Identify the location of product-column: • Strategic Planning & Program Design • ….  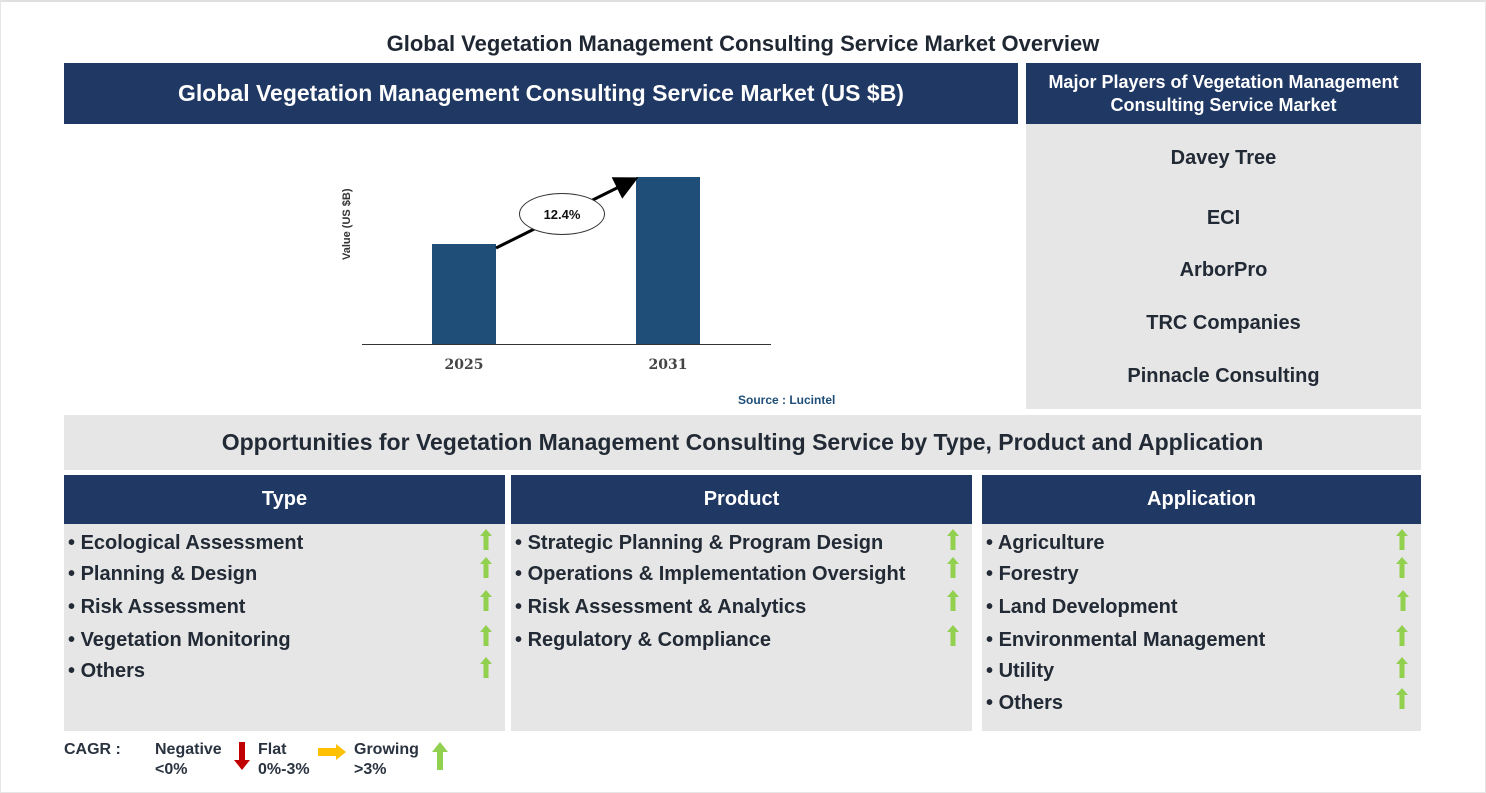
(741, 627).